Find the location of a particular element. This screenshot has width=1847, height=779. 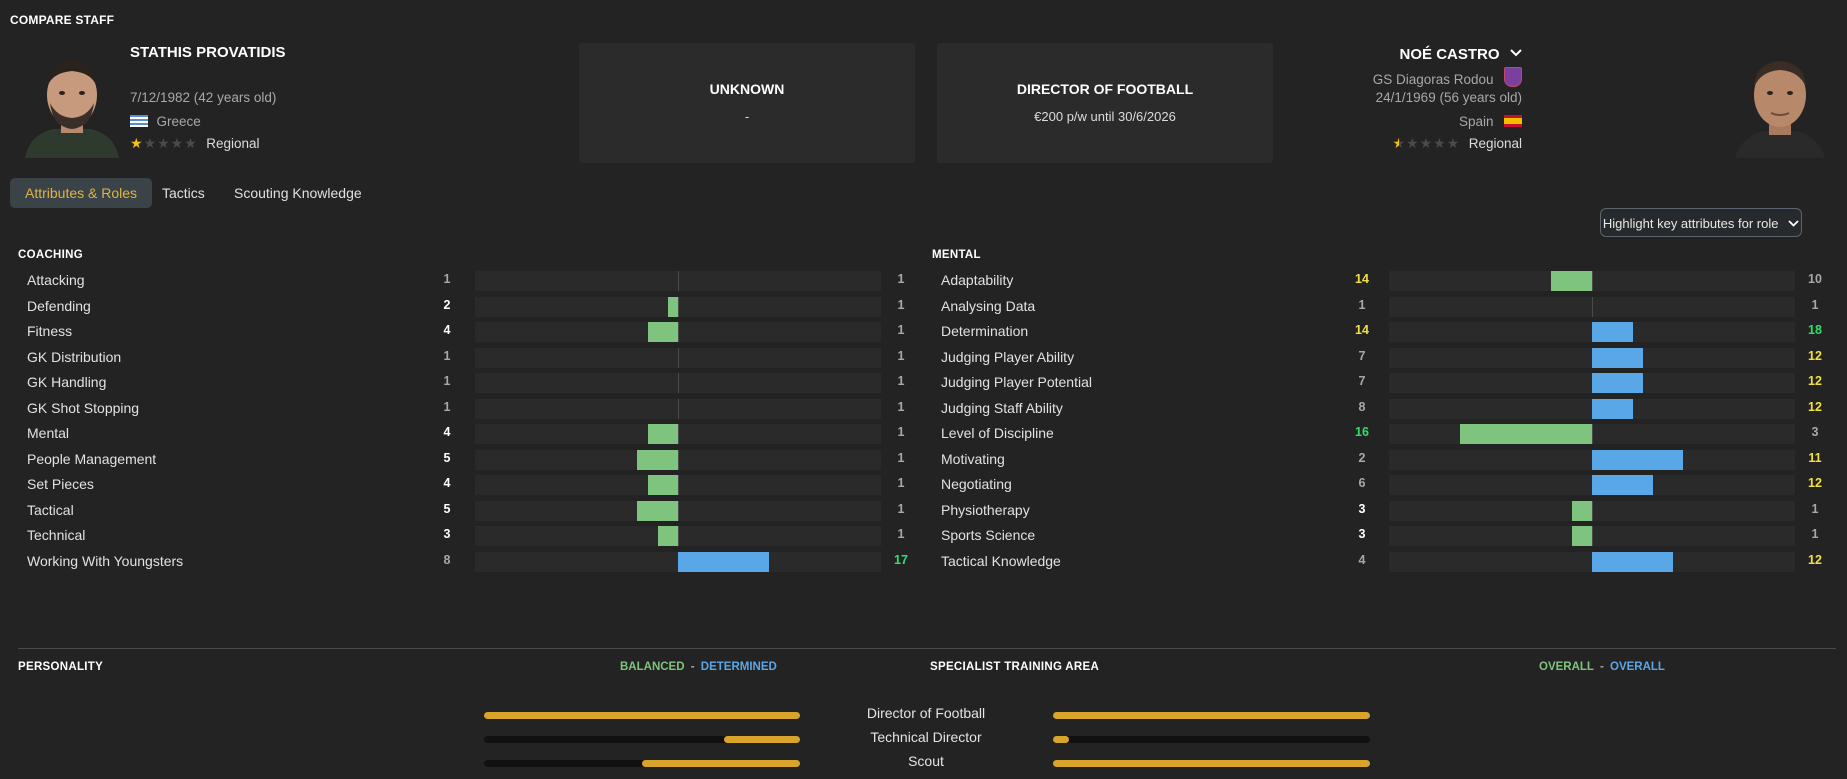

left-job-card: UNKNOWN - is located at coordinates (747, 103).